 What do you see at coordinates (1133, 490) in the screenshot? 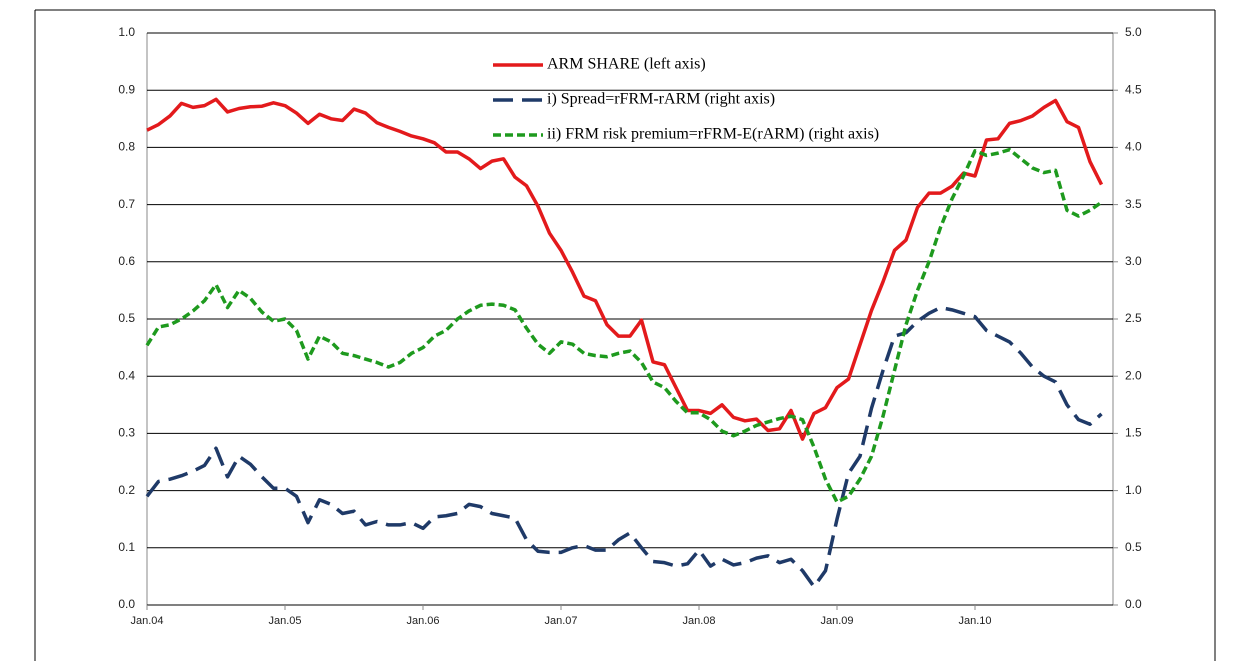
I see `y2-tick-label: 1.0` at bounding box center [1133, 490].